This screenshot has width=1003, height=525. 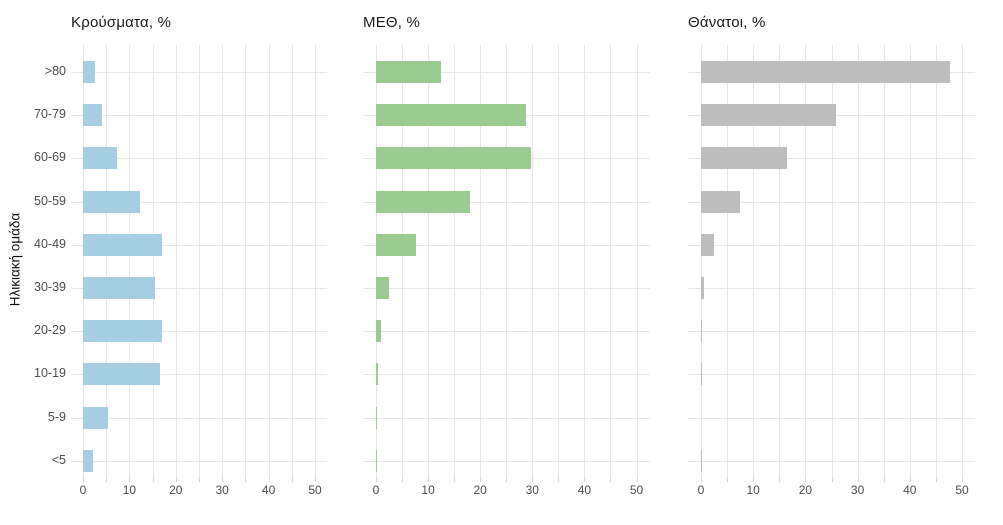 I want to click on y-tick-label: 5-9, so click(x=56, y=416).